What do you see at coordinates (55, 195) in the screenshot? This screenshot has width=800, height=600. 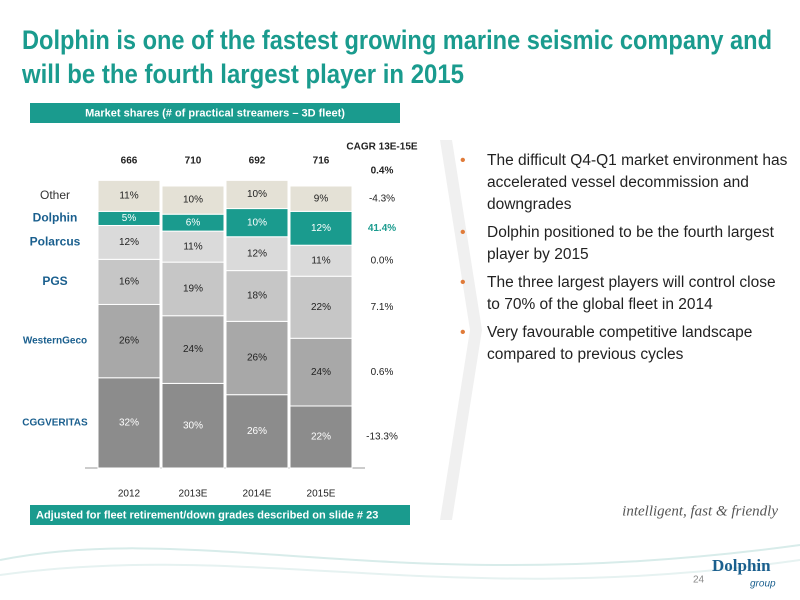 I see `legend-label: Other` at bounding box center [55, 195].